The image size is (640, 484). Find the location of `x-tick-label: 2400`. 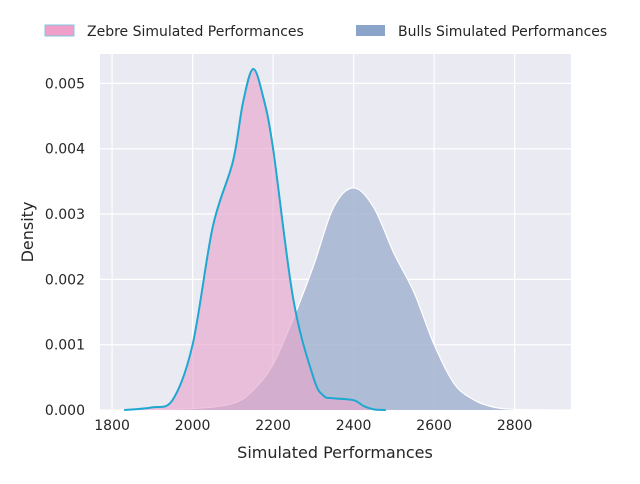

x-tick-label: 2400 is located at coordinates (354, 426).